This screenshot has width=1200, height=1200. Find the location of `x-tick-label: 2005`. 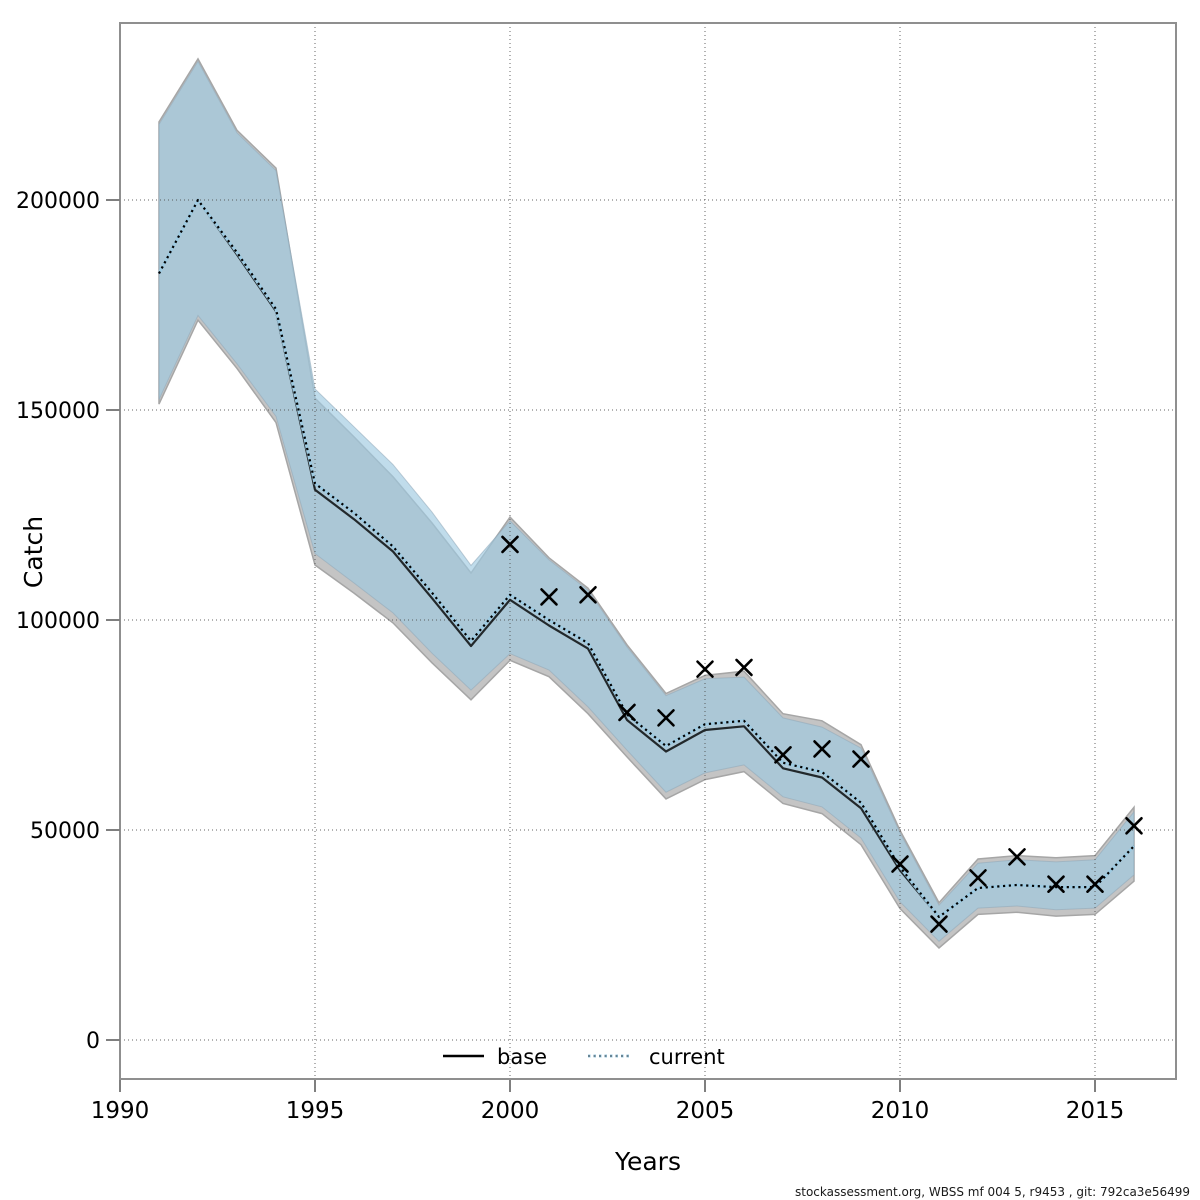

x-tick-label: 2005 is located at coordinates (705, 1111).